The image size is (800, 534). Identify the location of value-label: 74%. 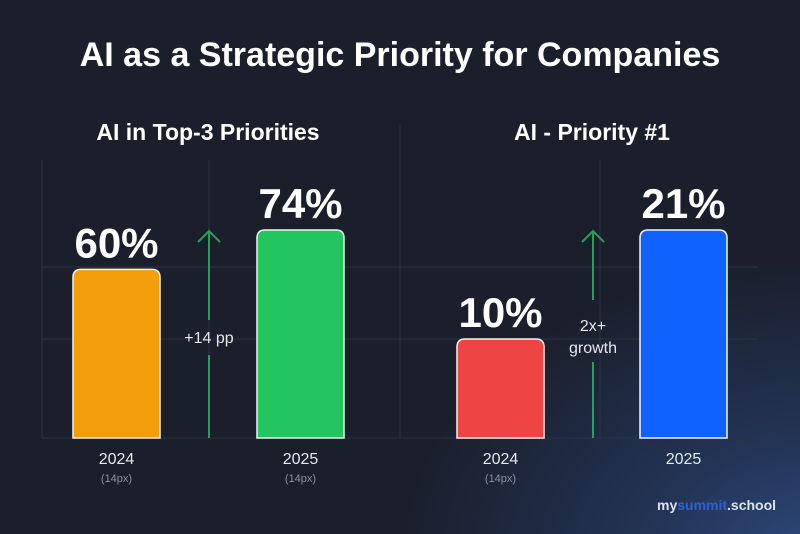
(300, 203).